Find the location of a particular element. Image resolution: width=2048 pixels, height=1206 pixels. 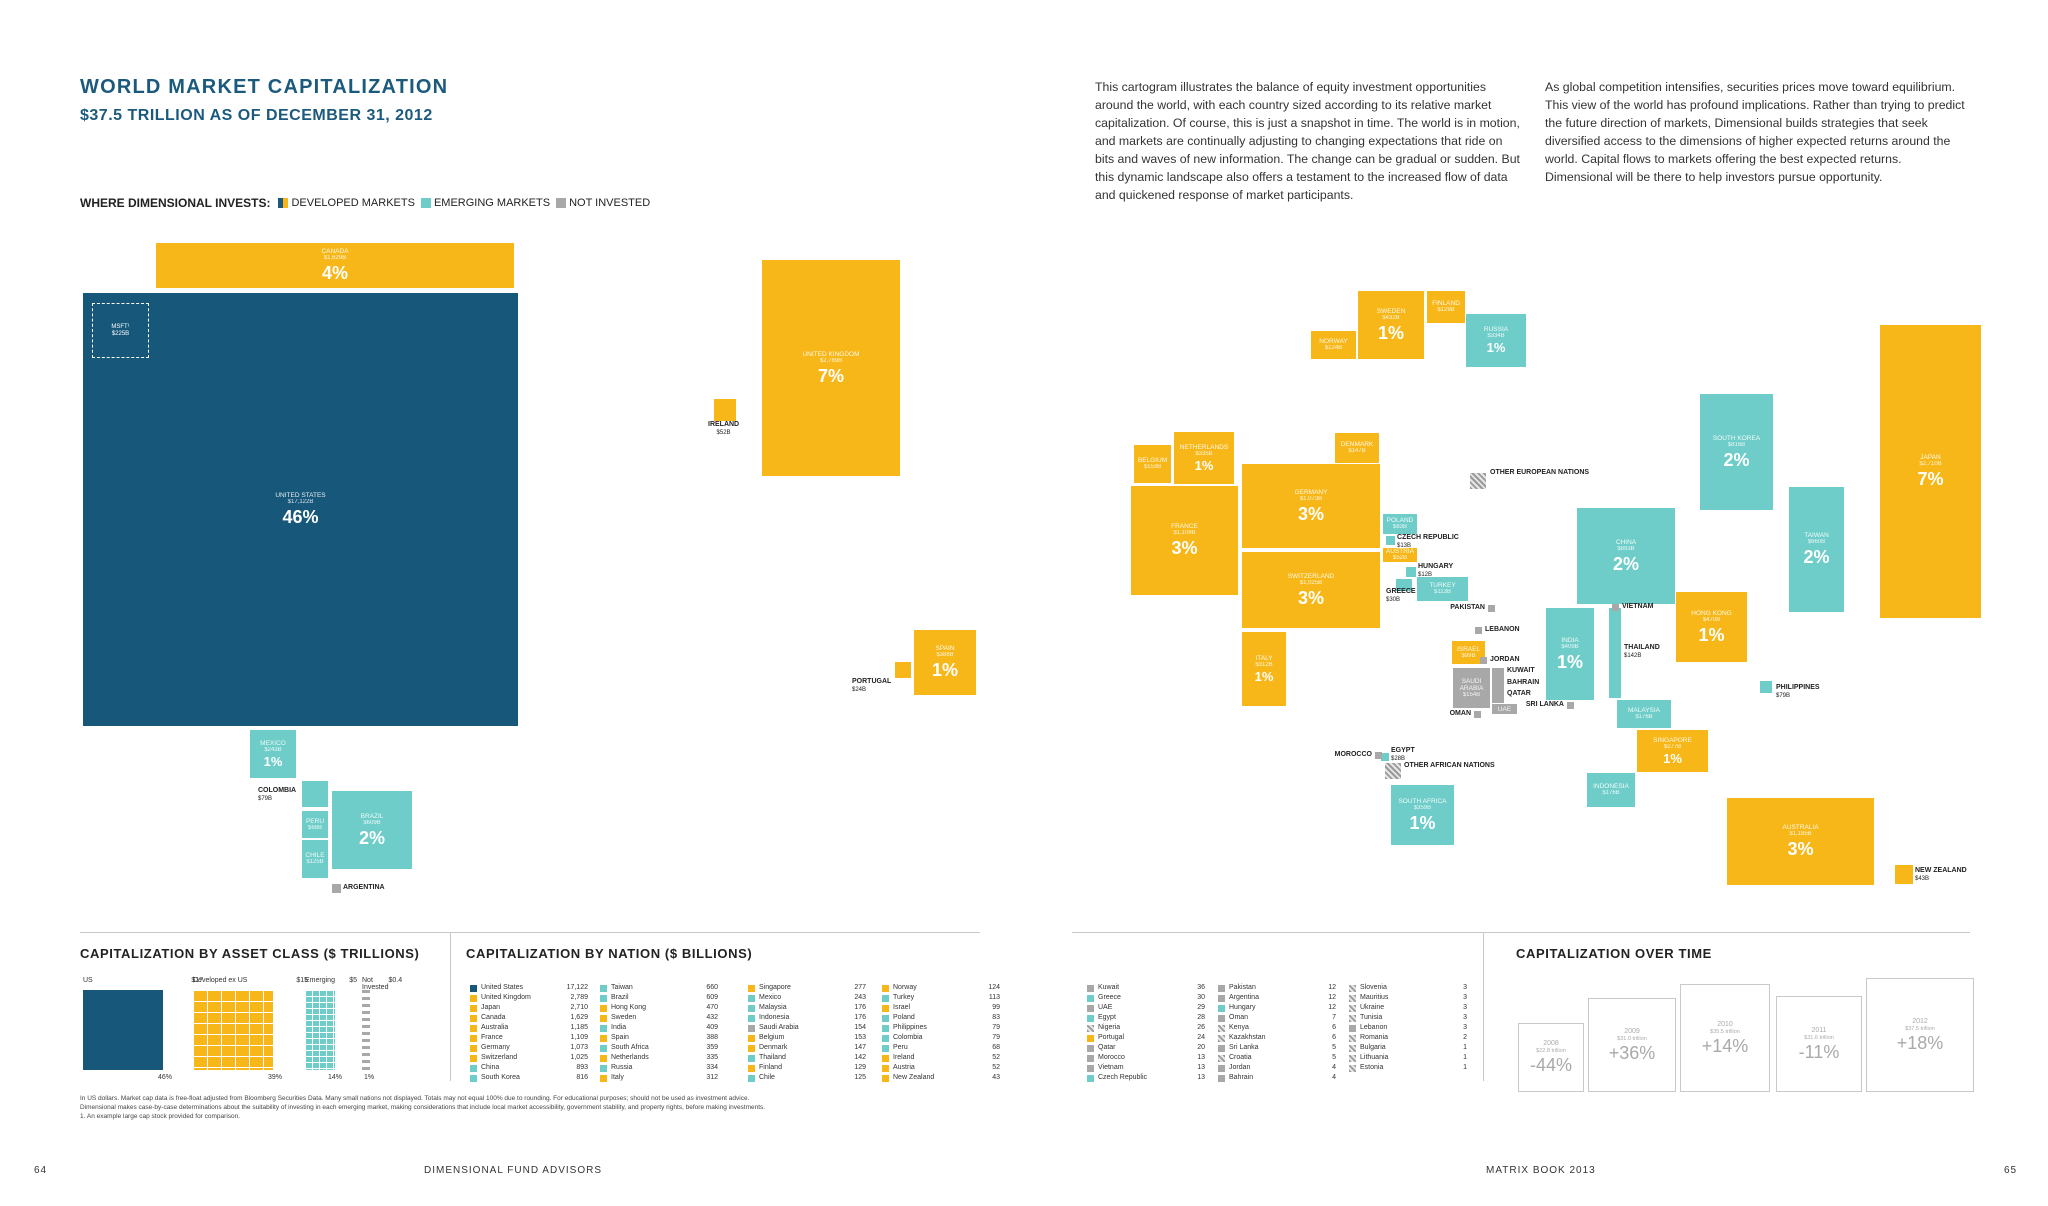

nation-row: Argentina 12 is located at coordinates (1277, 998).